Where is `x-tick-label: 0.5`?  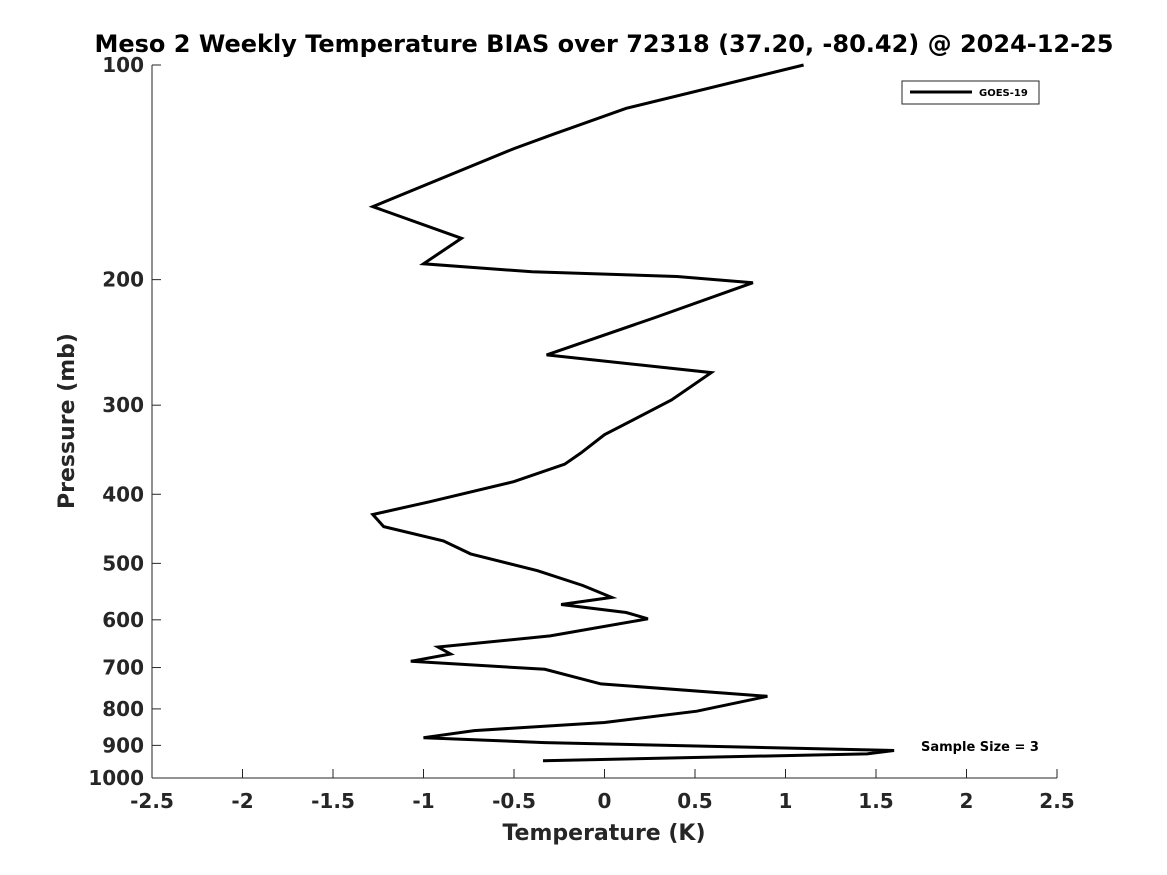
x-tick-label: 0.5 is located at coordinates (694, 801).